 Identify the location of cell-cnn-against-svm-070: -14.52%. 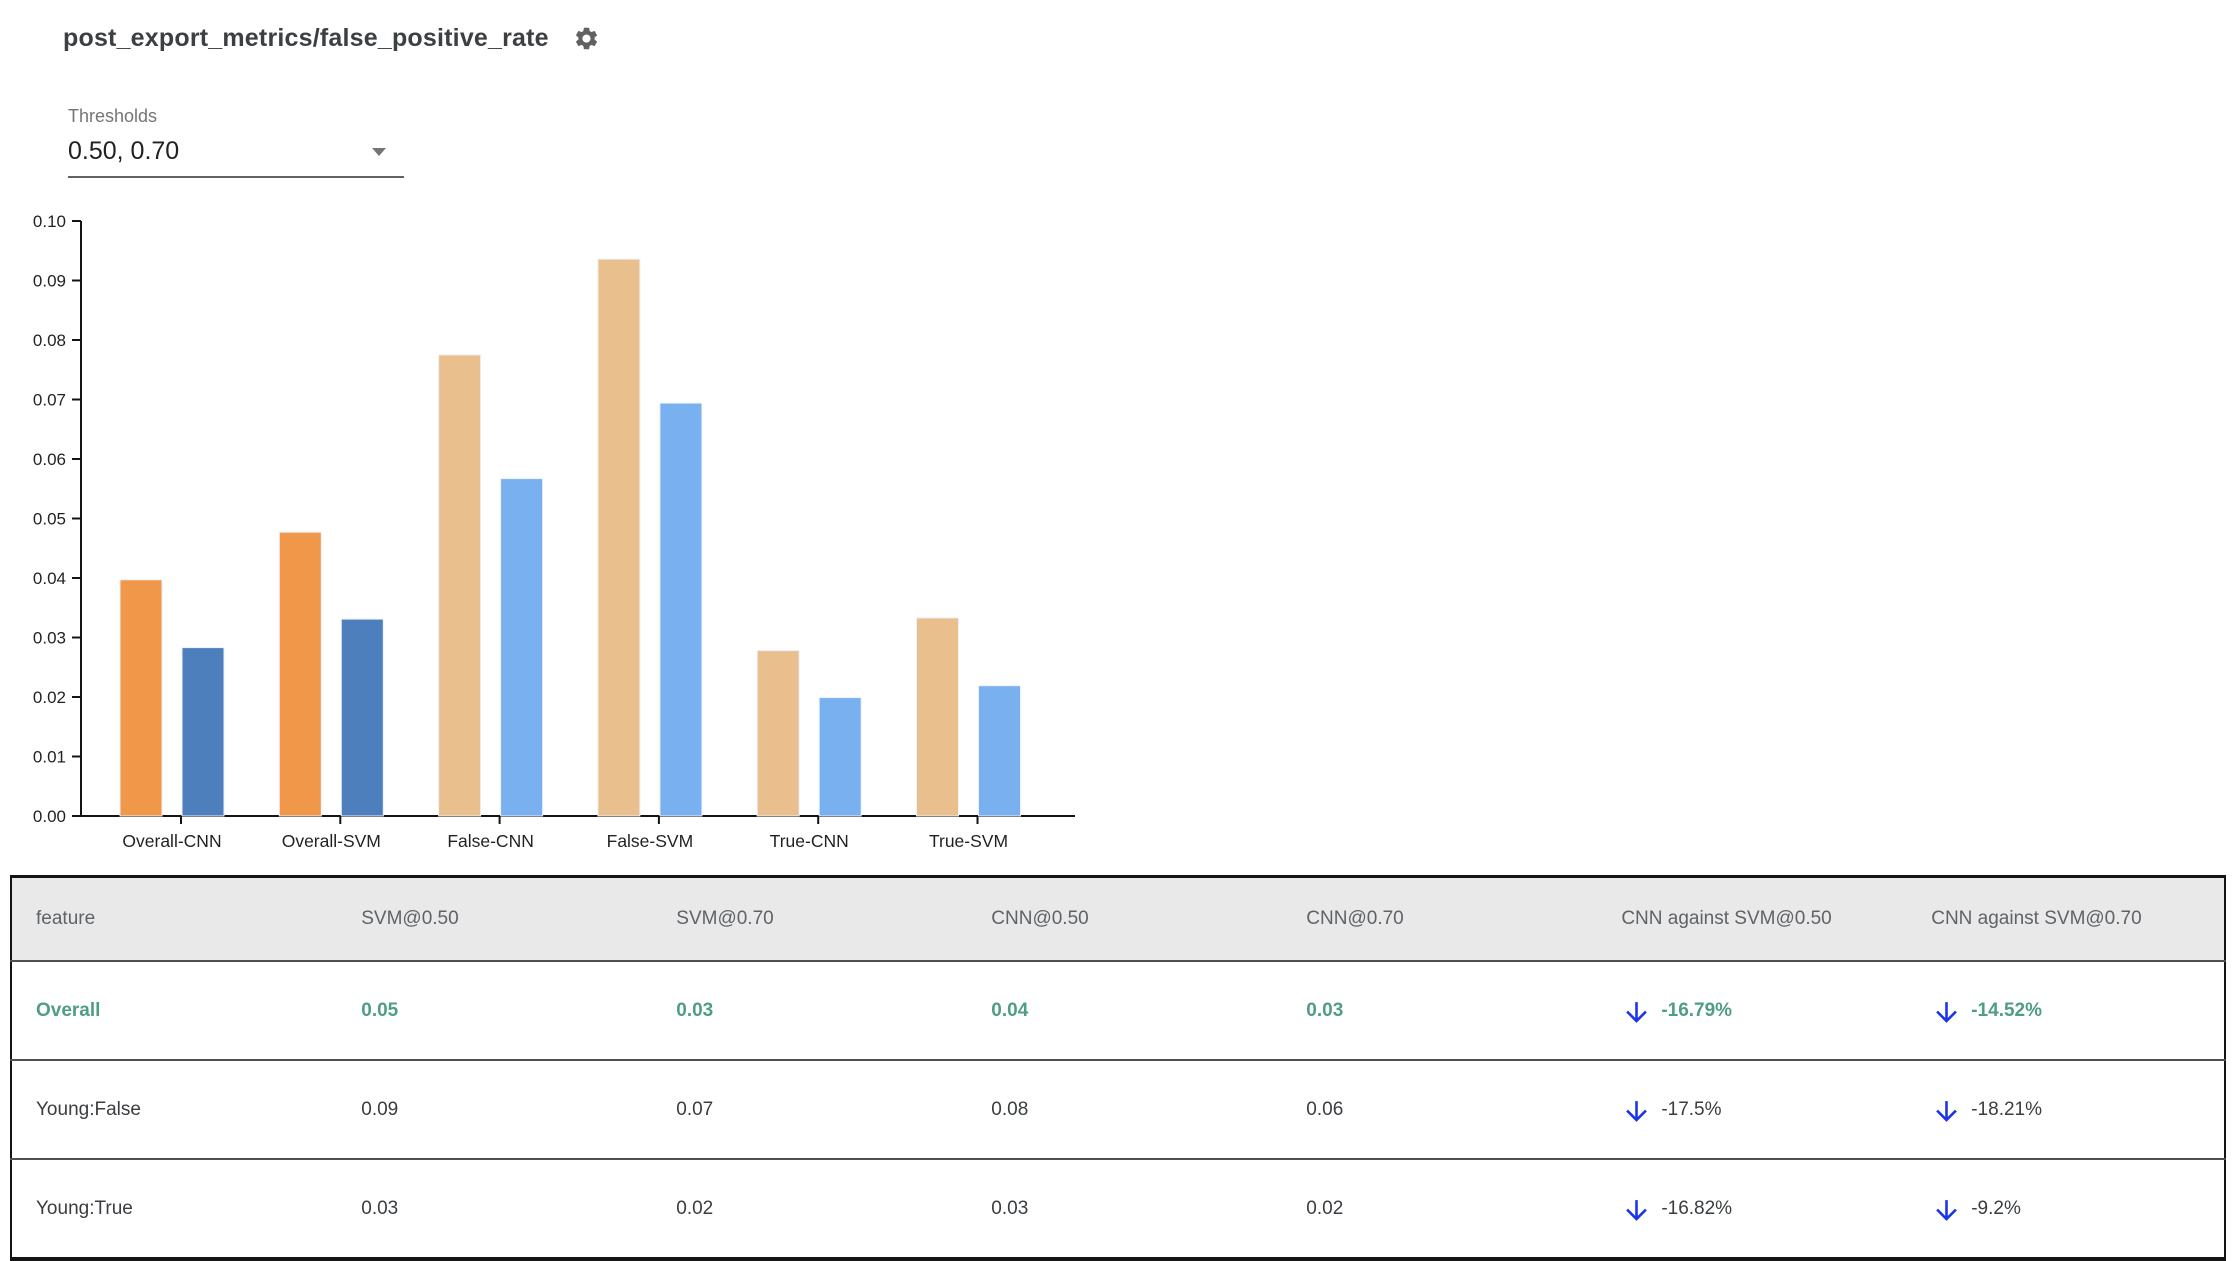
(2072, 1010).